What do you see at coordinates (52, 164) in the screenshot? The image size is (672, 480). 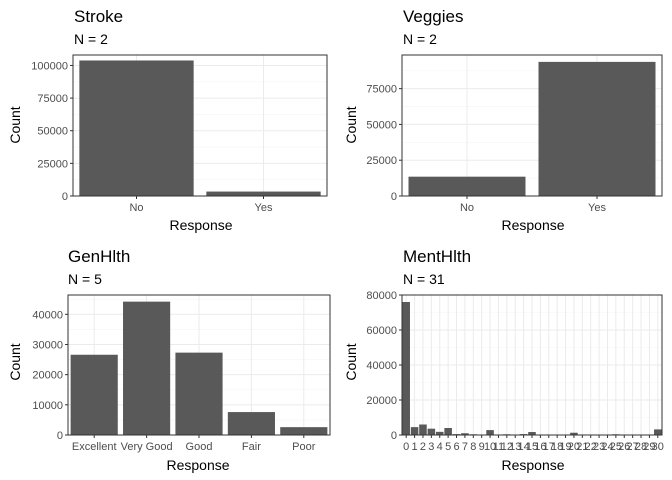 I see `y-tick-label: 25000` at bounding box center [52, 164].